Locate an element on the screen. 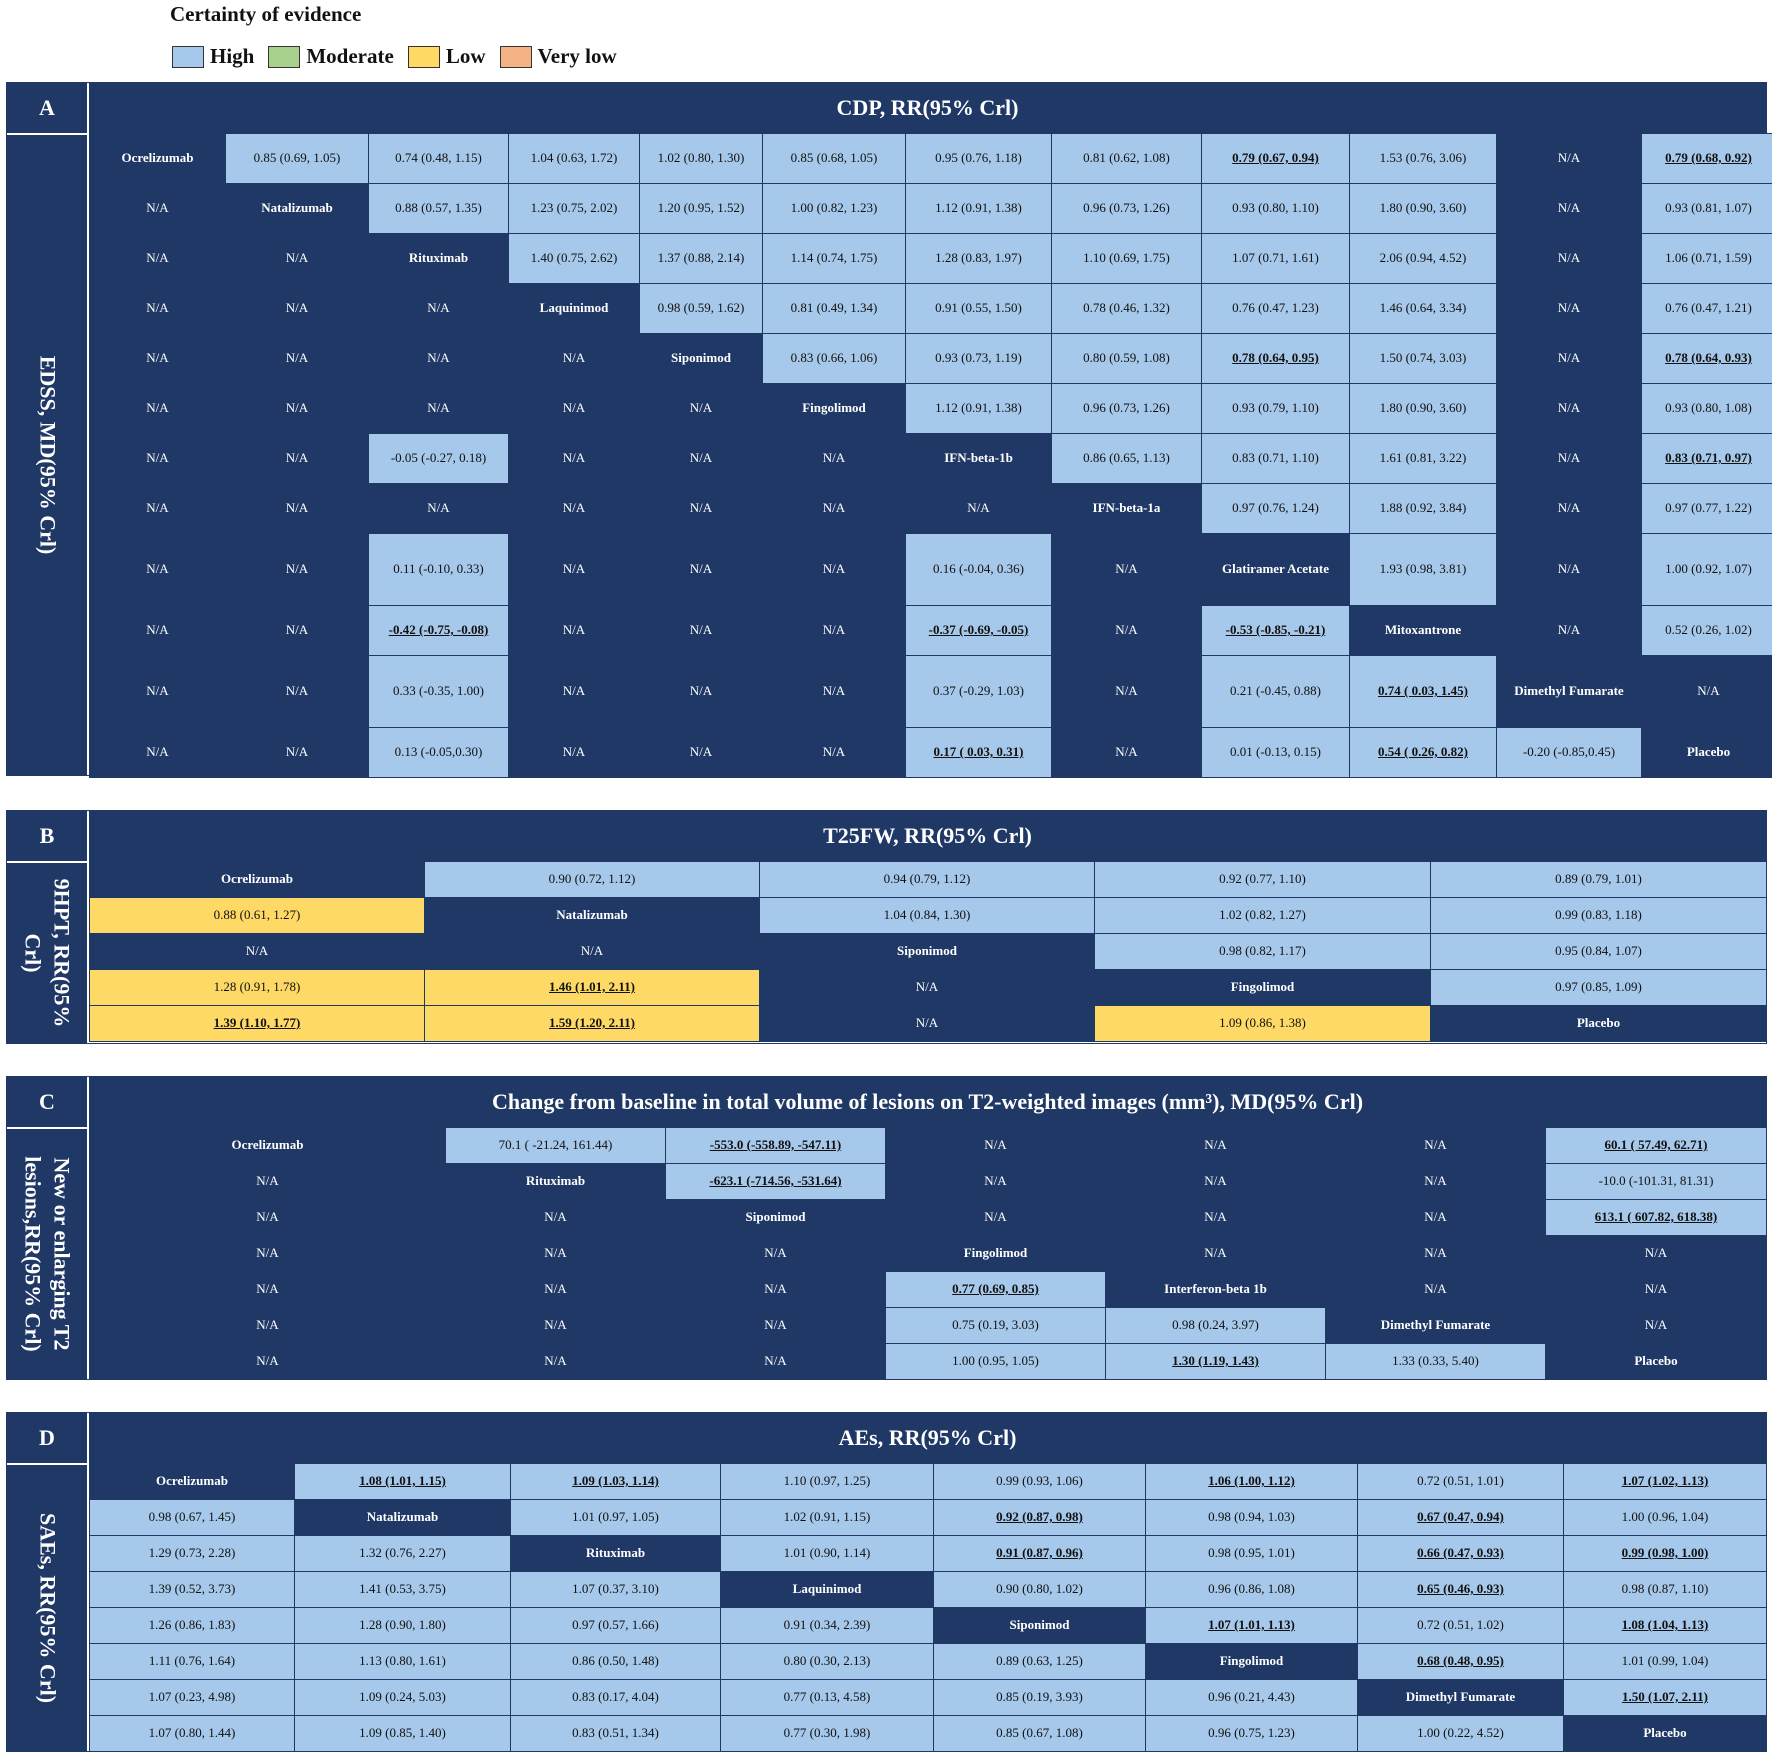 The width and height of the screenshot is (1772, 1756). legend-item-moderate: Moderate is located at coordinates (331, 56).